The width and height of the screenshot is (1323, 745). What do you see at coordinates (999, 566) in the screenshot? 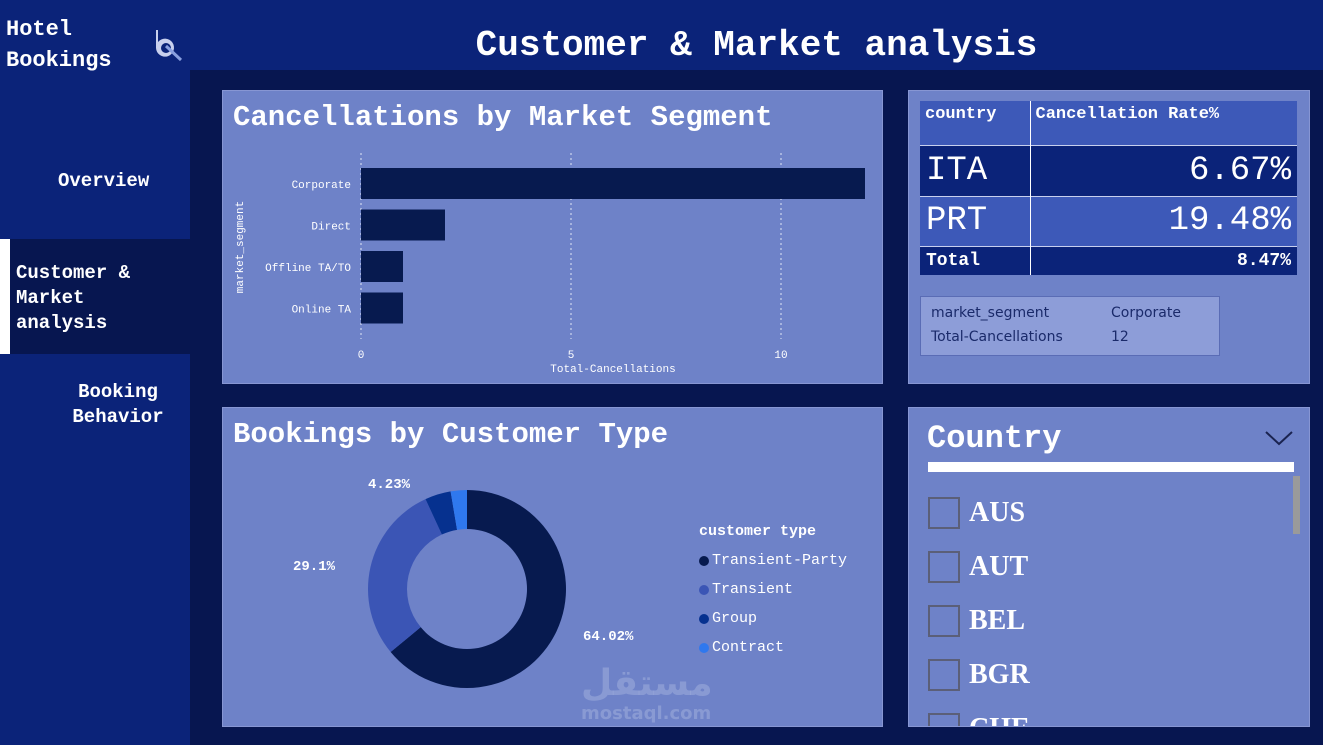
I see `slicer-item-label: AUT` at bounding box center [999, 566].